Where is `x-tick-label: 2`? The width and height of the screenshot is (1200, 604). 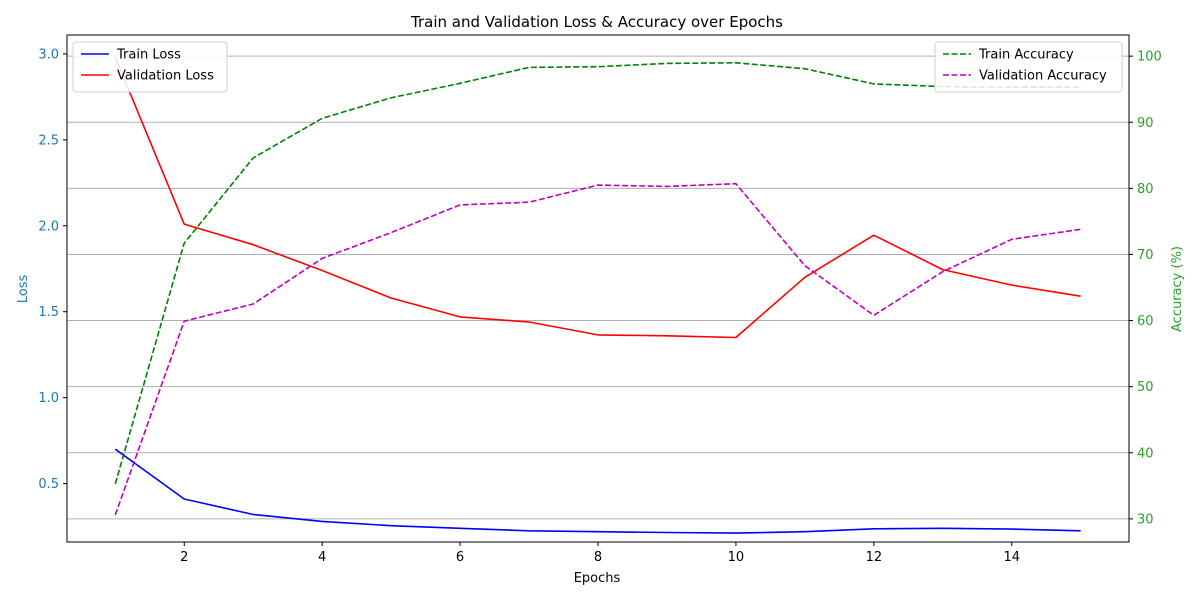
x-tick-label: 2 is located at coordinates (184, 557).